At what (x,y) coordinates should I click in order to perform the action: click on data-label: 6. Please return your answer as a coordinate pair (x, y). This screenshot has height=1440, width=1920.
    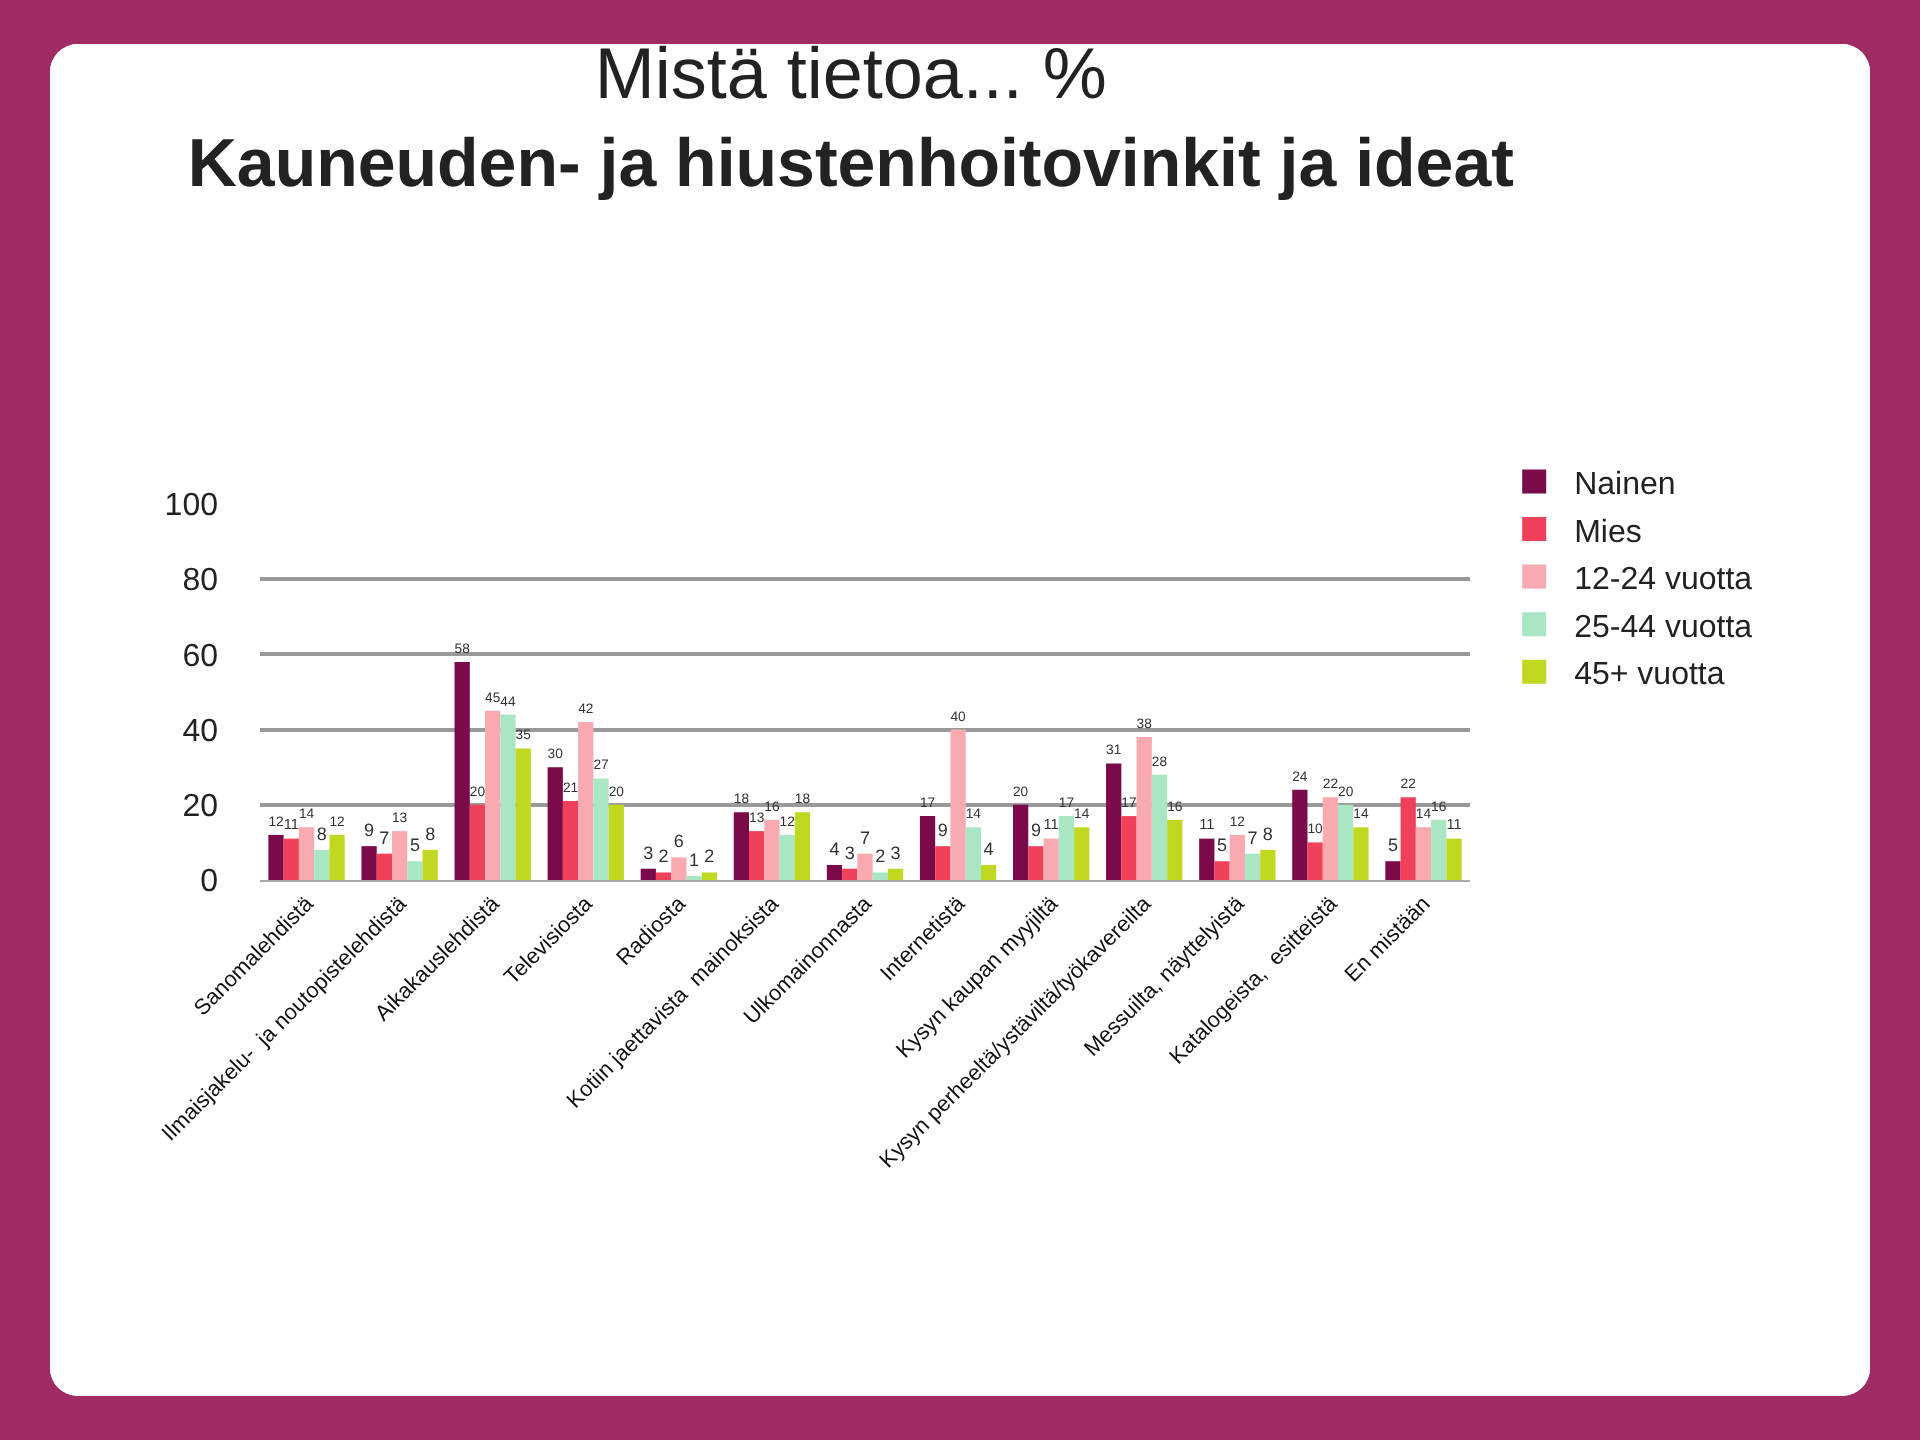
    Looking at the image, I should click on (678, 841).